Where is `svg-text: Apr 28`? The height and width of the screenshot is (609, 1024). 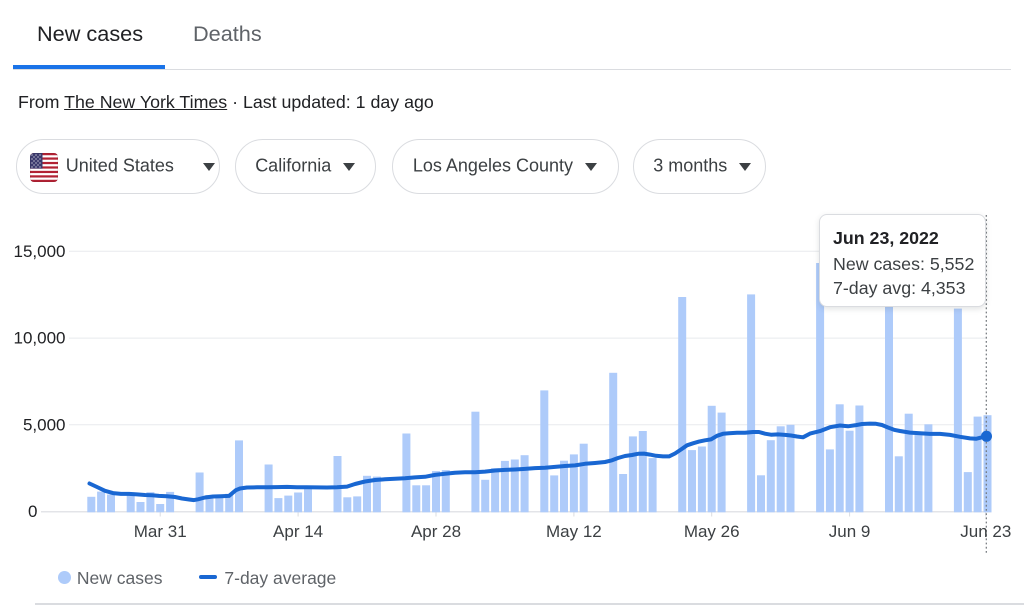 svg-text: Apr 28 is located at coordinates (436, 531).